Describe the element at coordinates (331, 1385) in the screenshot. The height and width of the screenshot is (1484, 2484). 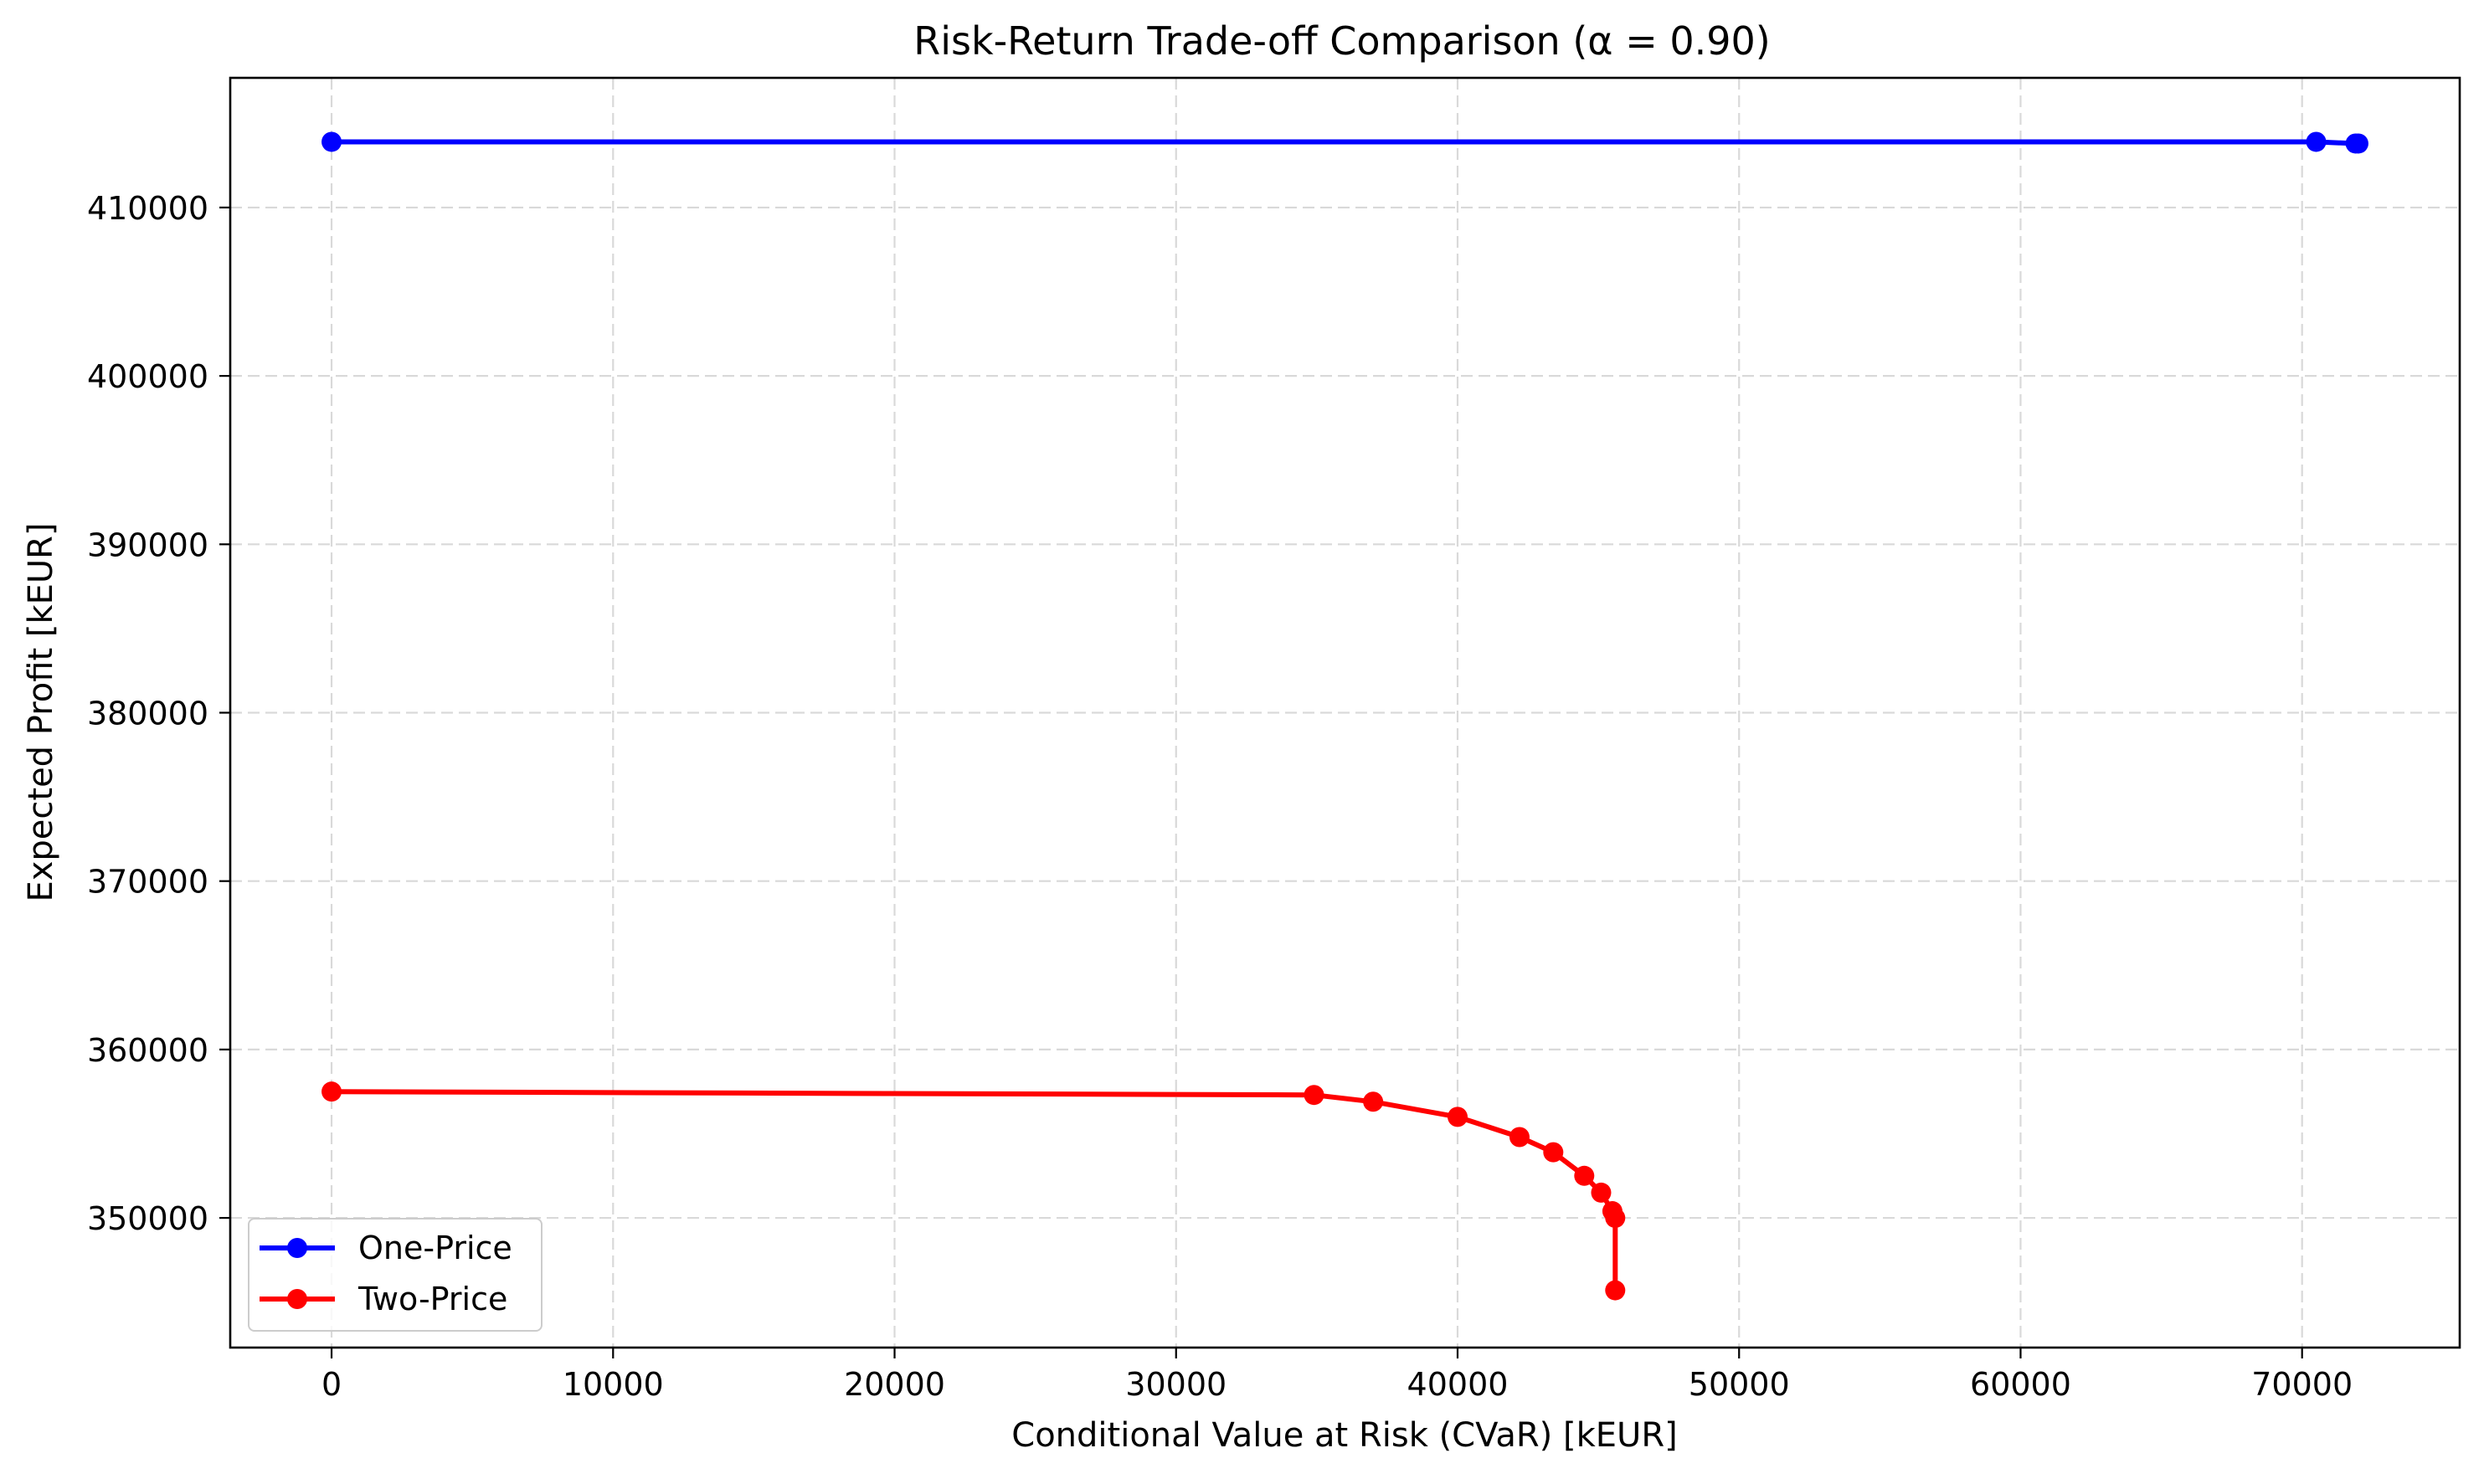
I see `x-tick-label: 0` at that location.